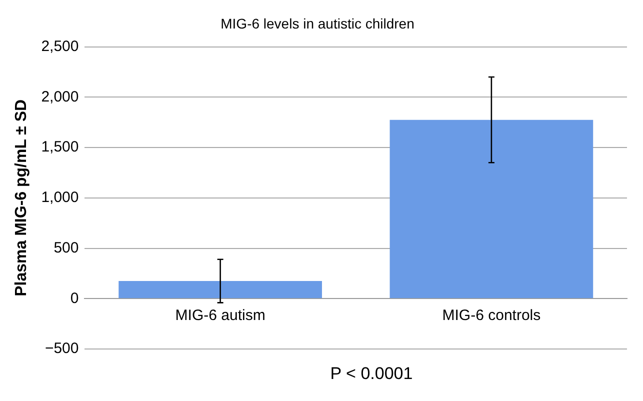 This screenshot has height=401, width=643. I want to click on y-tick-label: 1,000, so click(60, 197).